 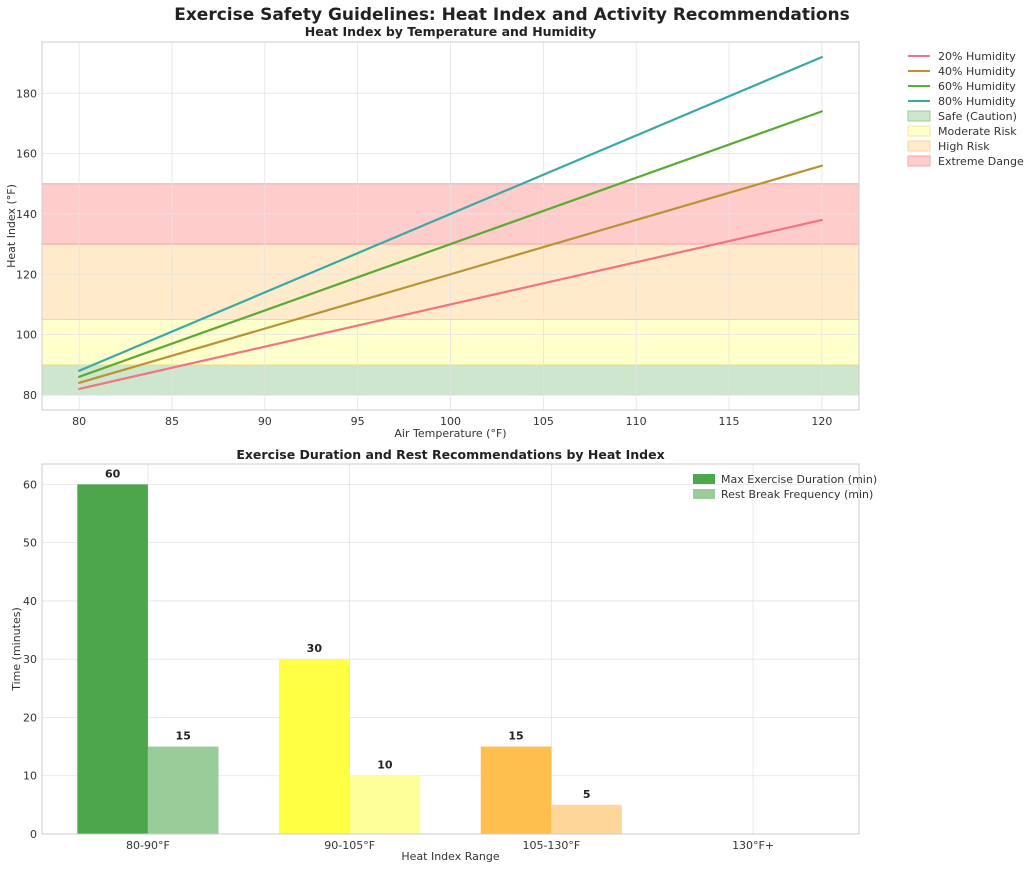 What do you see at coordinates (919, 146) in the screenshot?
I see `legend-swatch-high-risk` at bounding box center [919, 146].